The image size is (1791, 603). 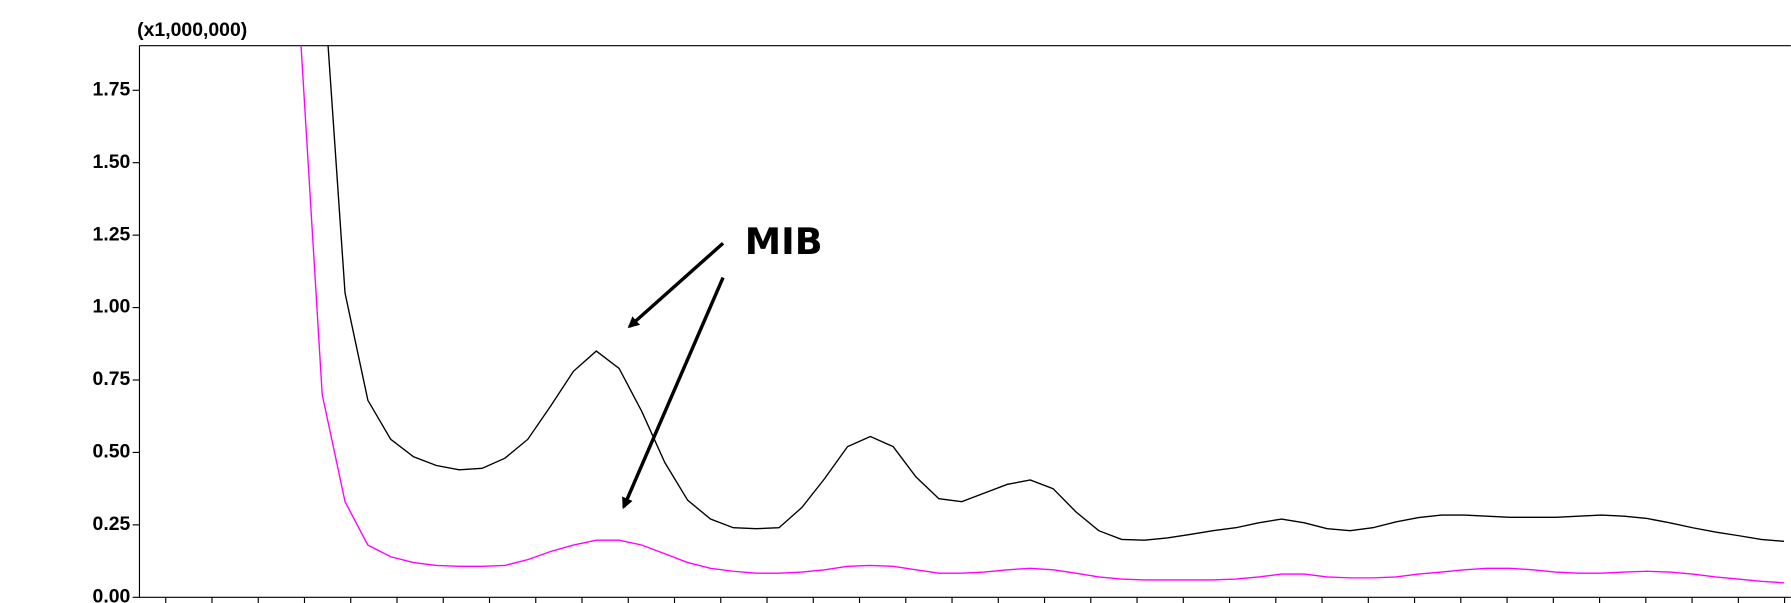 What do you see at coordinates (112, 379) in the screenshot?
I see `y-tick-label: 0.75` at bounding box center [112, 379].